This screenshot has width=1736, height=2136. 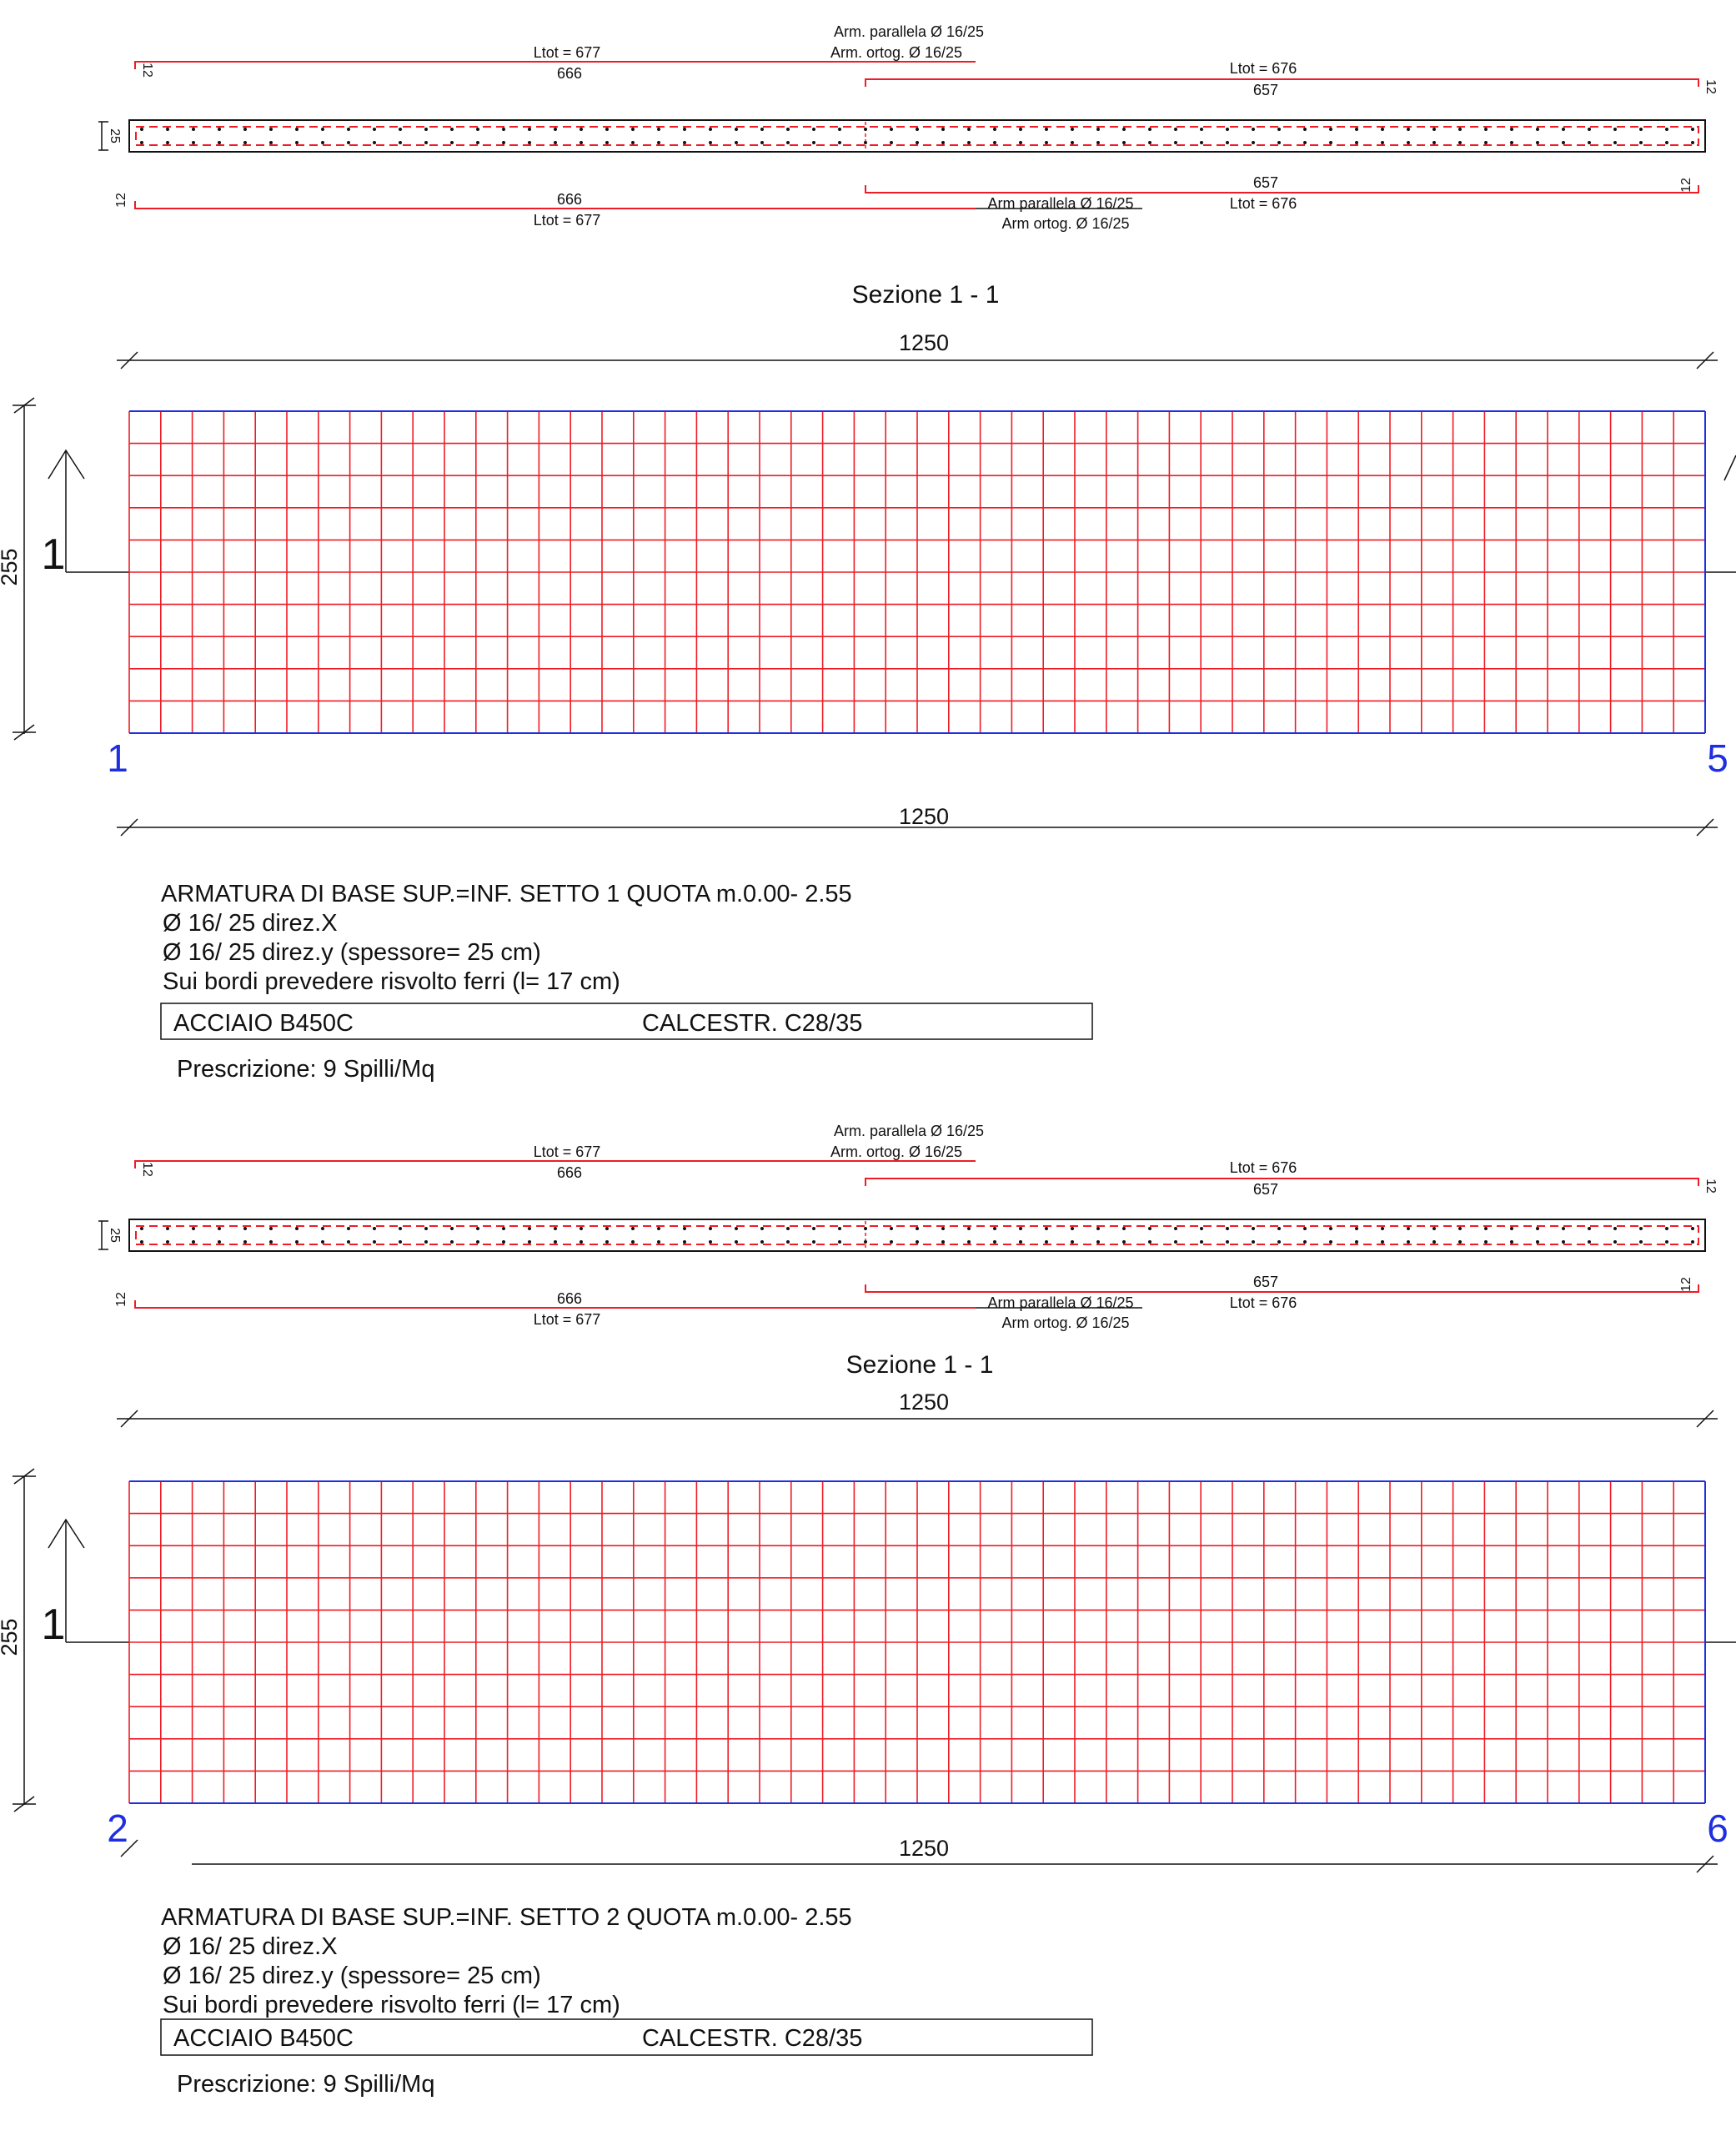 What do you see at coordinates (352, 1976) in the screenshot?
I see `note-direction-y: Ø 16/ 25 direz.y (spessore= 25 cm)` at bounding box center [352, 1976].